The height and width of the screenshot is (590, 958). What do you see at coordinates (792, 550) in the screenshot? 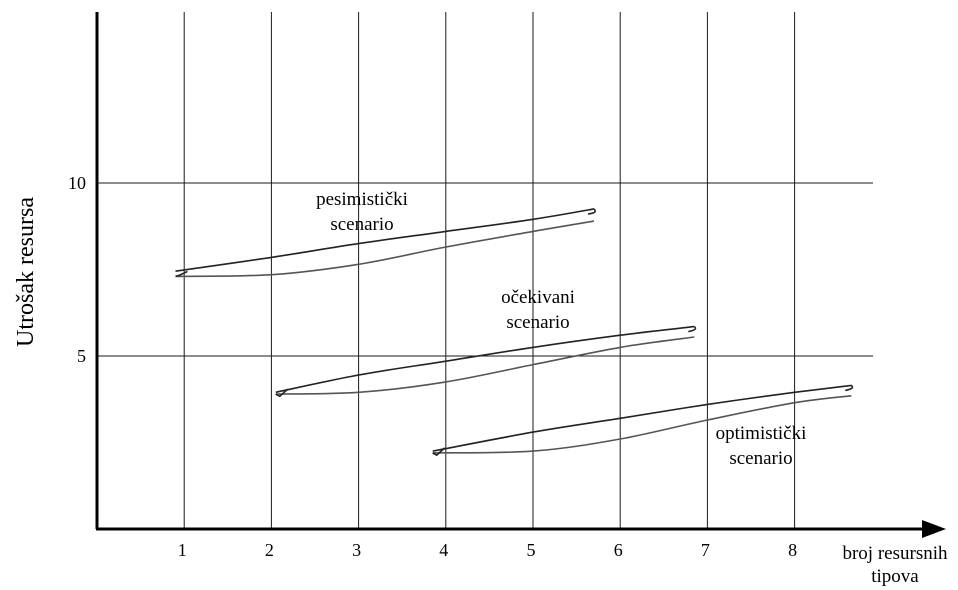
I see `x-tick-label-8: 8` at bounding box center [792, 550].